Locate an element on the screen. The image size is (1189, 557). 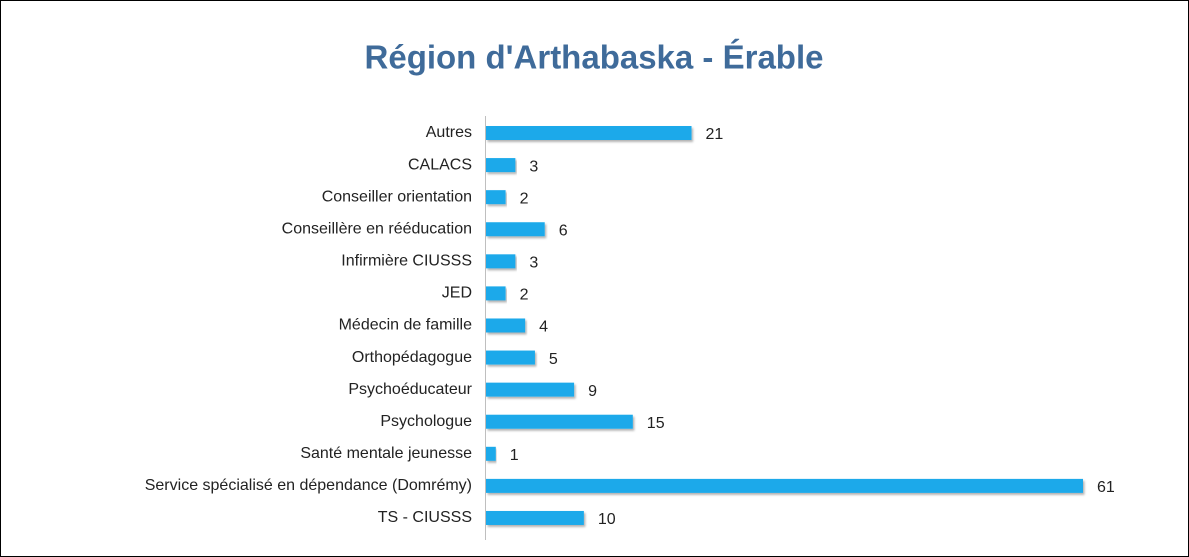
category-label: Infirmière CIUSSS is located at coordinates (406, 261).